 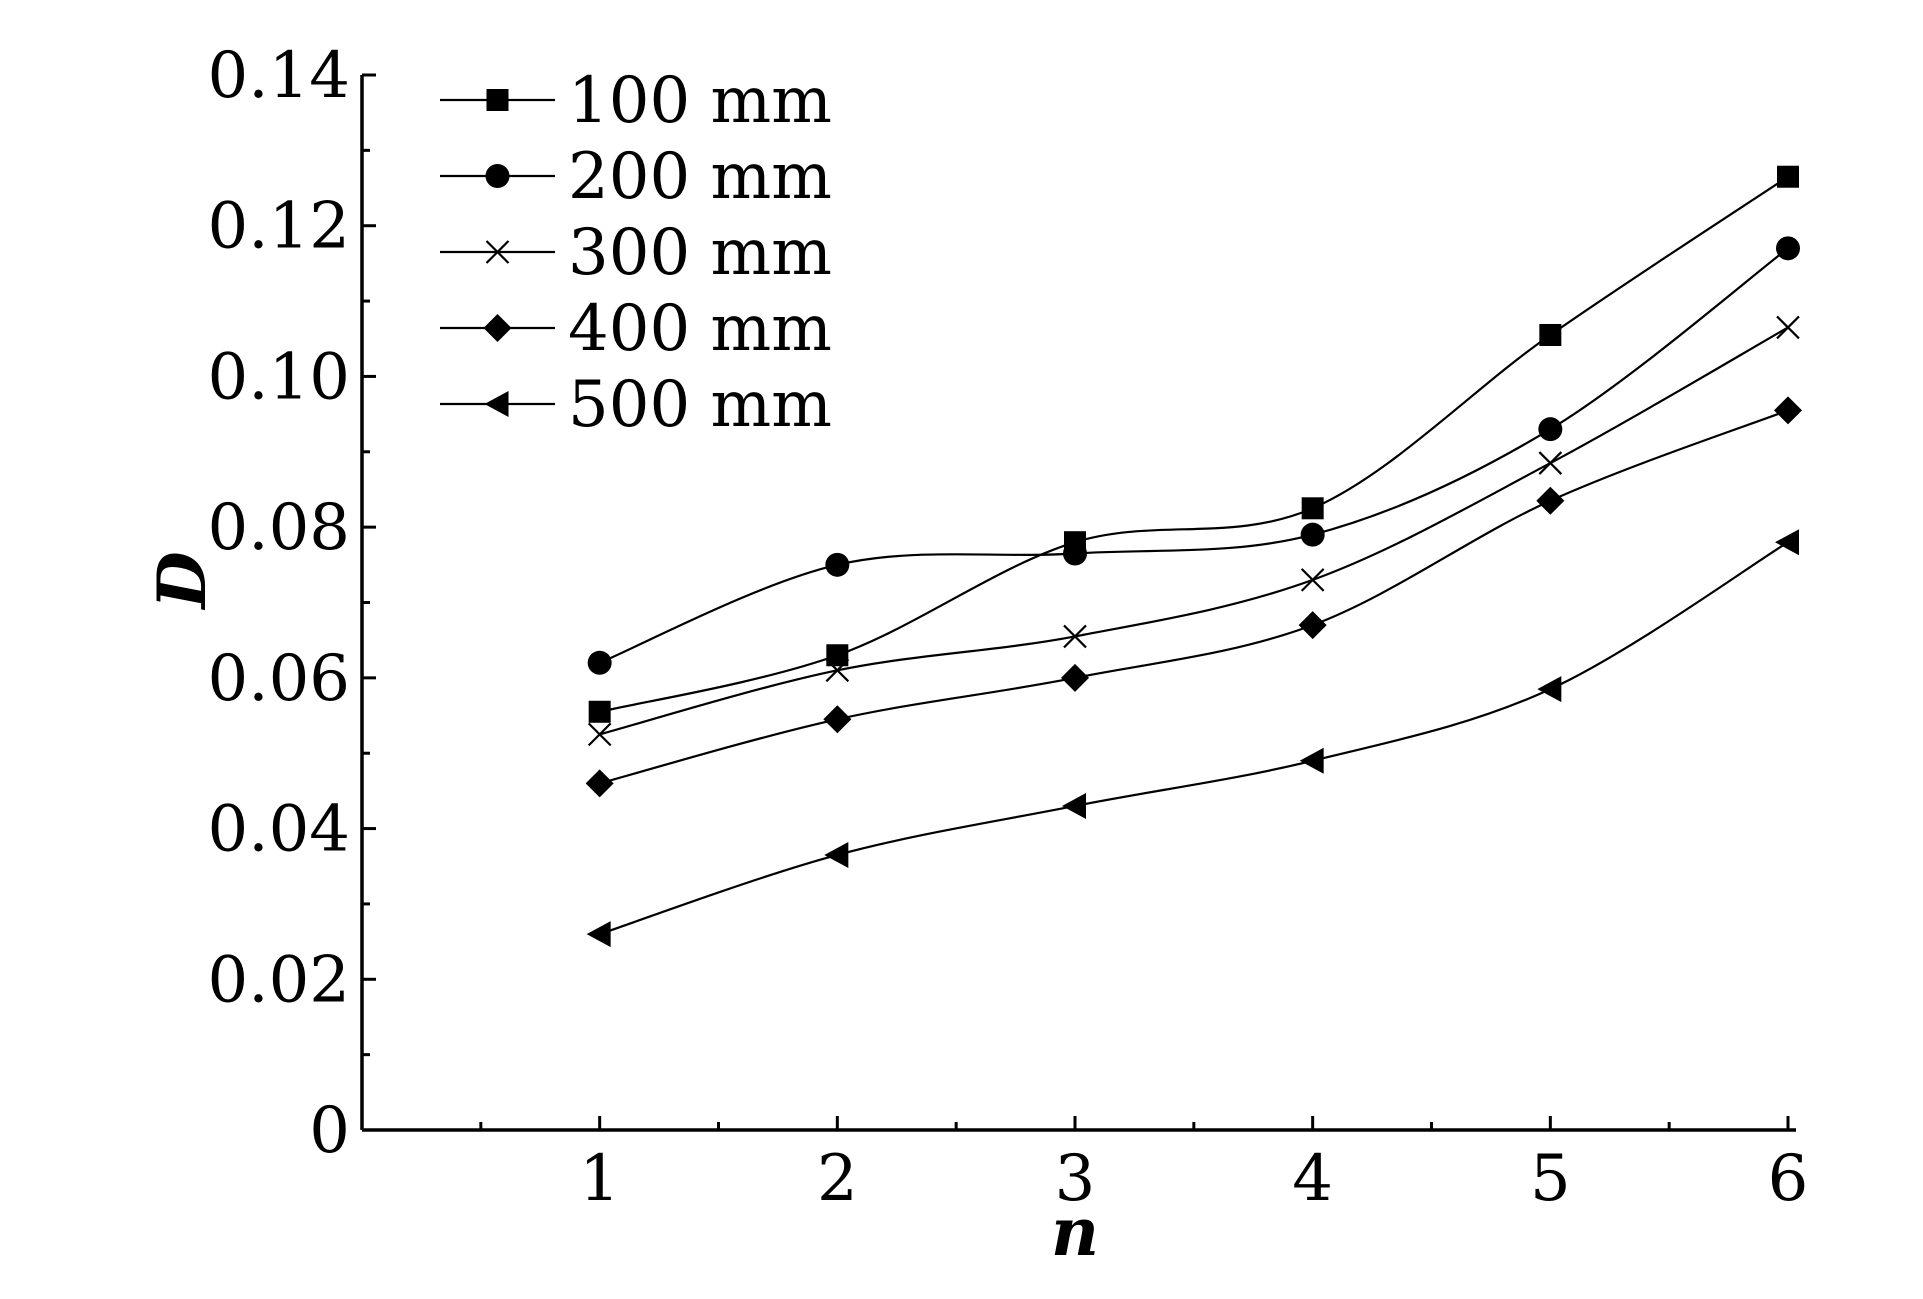 I want to click on x-axis-label: n, so click(x=1075, y=1232).